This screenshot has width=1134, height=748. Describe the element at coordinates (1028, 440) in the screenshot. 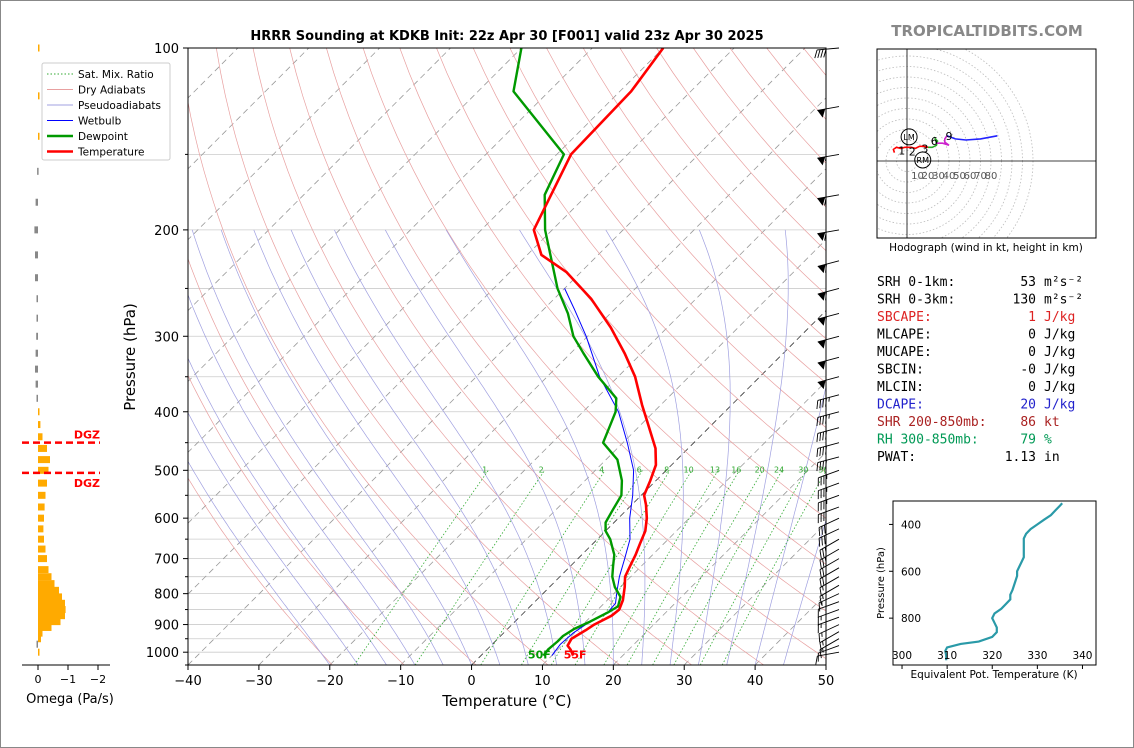

I see `index-value: 79` at that location.